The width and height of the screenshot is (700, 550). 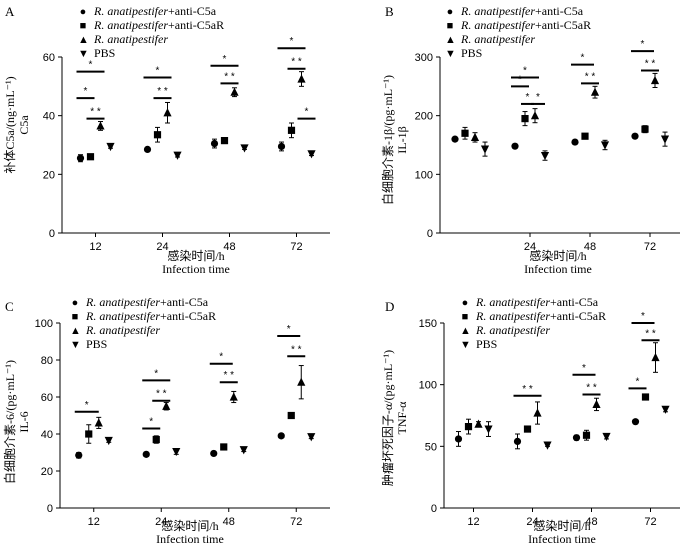 I want to click on y-tick-label: 40, so click(x=47, y=435).